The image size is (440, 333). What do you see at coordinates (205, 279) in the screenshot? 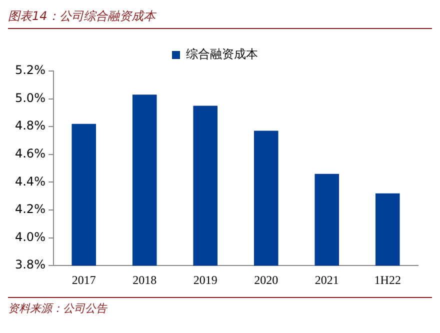
I see `x-tick-label: 2019` at bounding box center [205, 279].